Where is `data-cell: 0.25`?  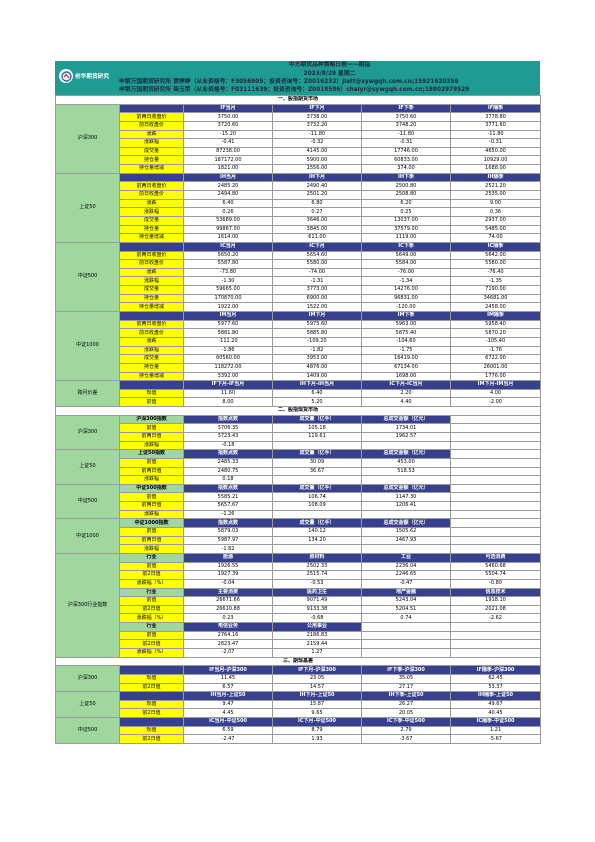 data-cell: 0.25 is located at coordinates (406, 212).